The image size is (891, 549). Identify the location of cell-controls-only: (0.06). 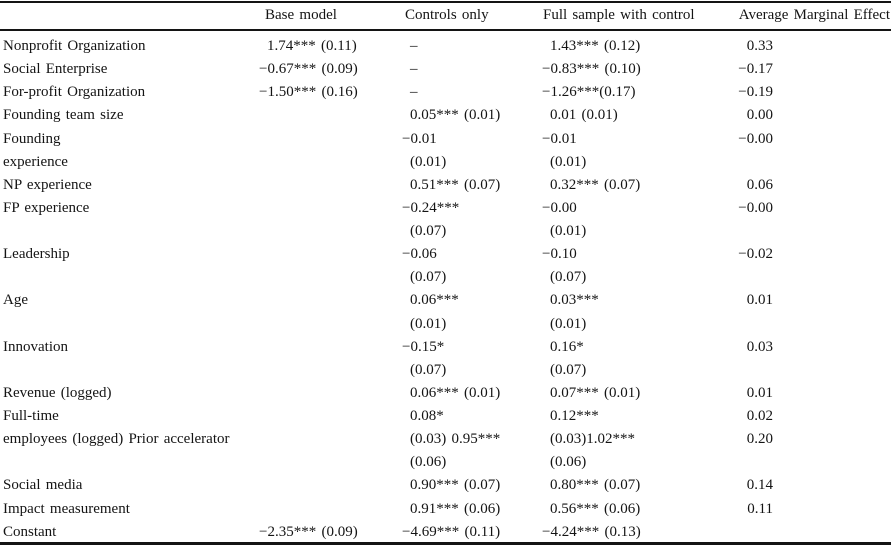
(428, 462).